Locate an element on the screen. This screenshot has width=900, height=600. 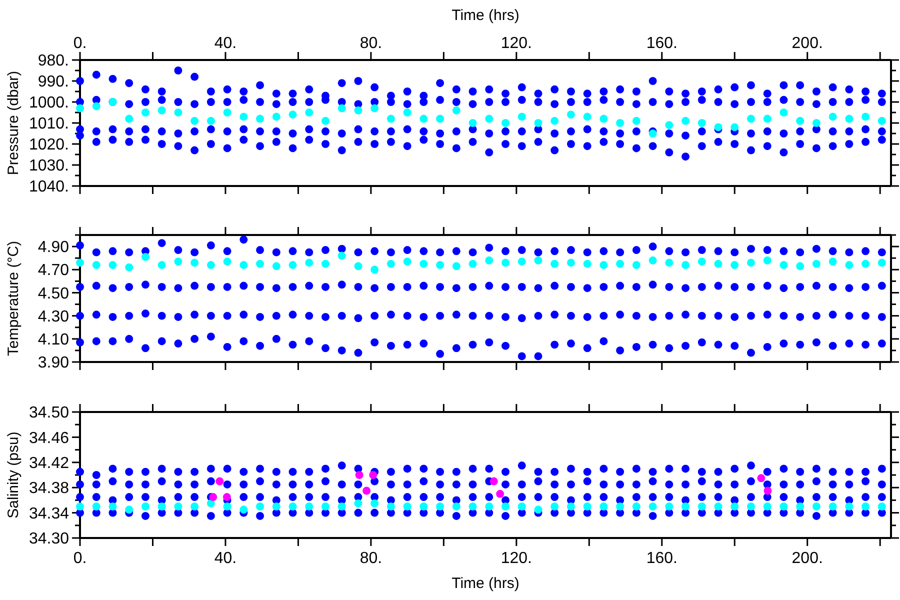
y-tick-label: 34.34 is located at coordinates (49, 513).